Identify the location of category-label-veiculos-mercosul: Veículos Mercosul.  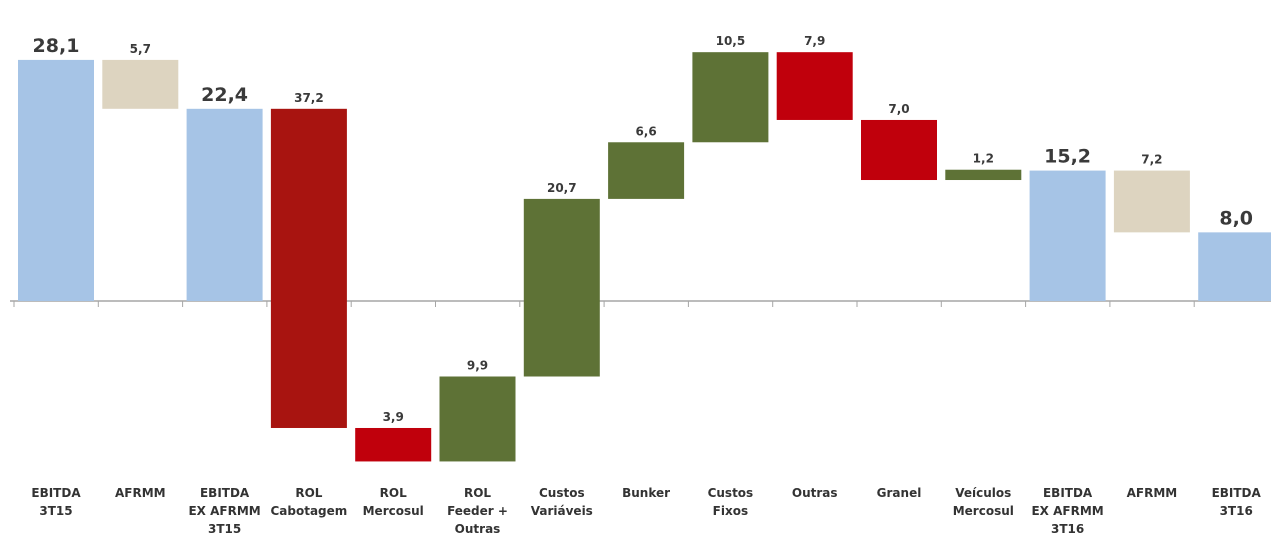
(983, 502).